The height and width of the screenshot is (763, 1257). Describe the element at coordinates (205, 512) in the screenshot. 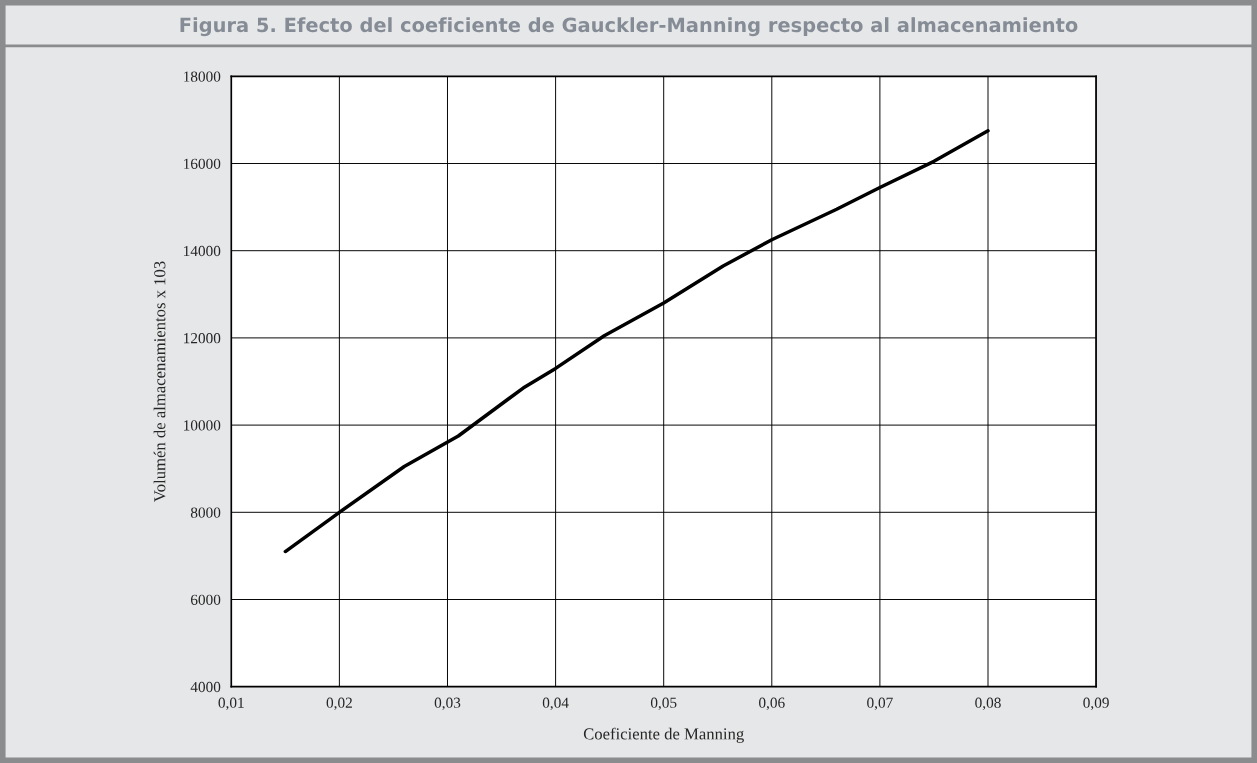

I see `y-tick-label: 8000` at that location.